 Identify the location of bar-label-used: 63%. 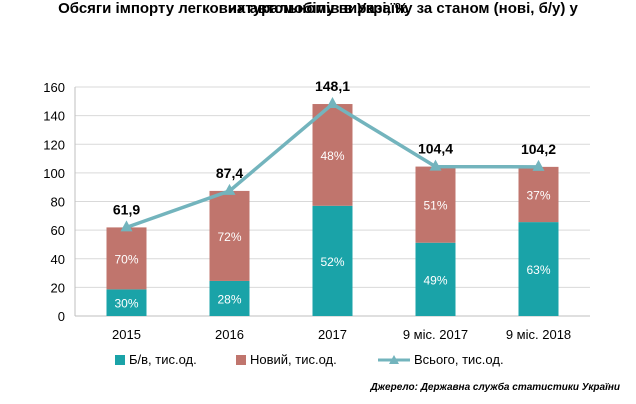
(538, 270).